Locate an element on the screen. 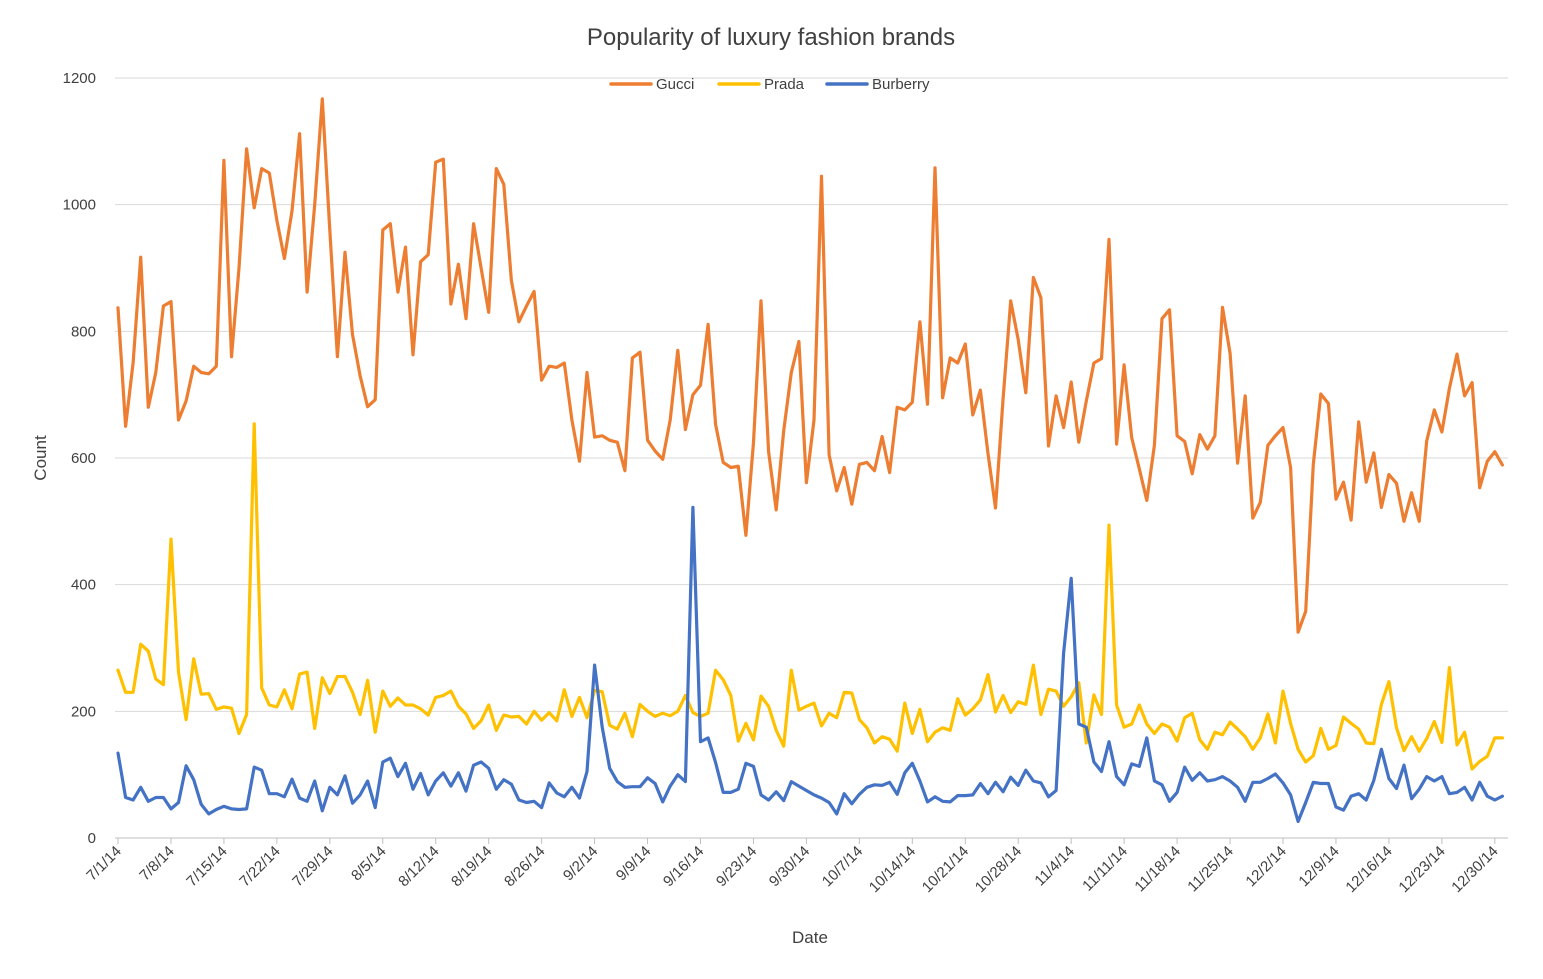  x-tick-label: 12/23/14 is located at coordinates (1421, 869).